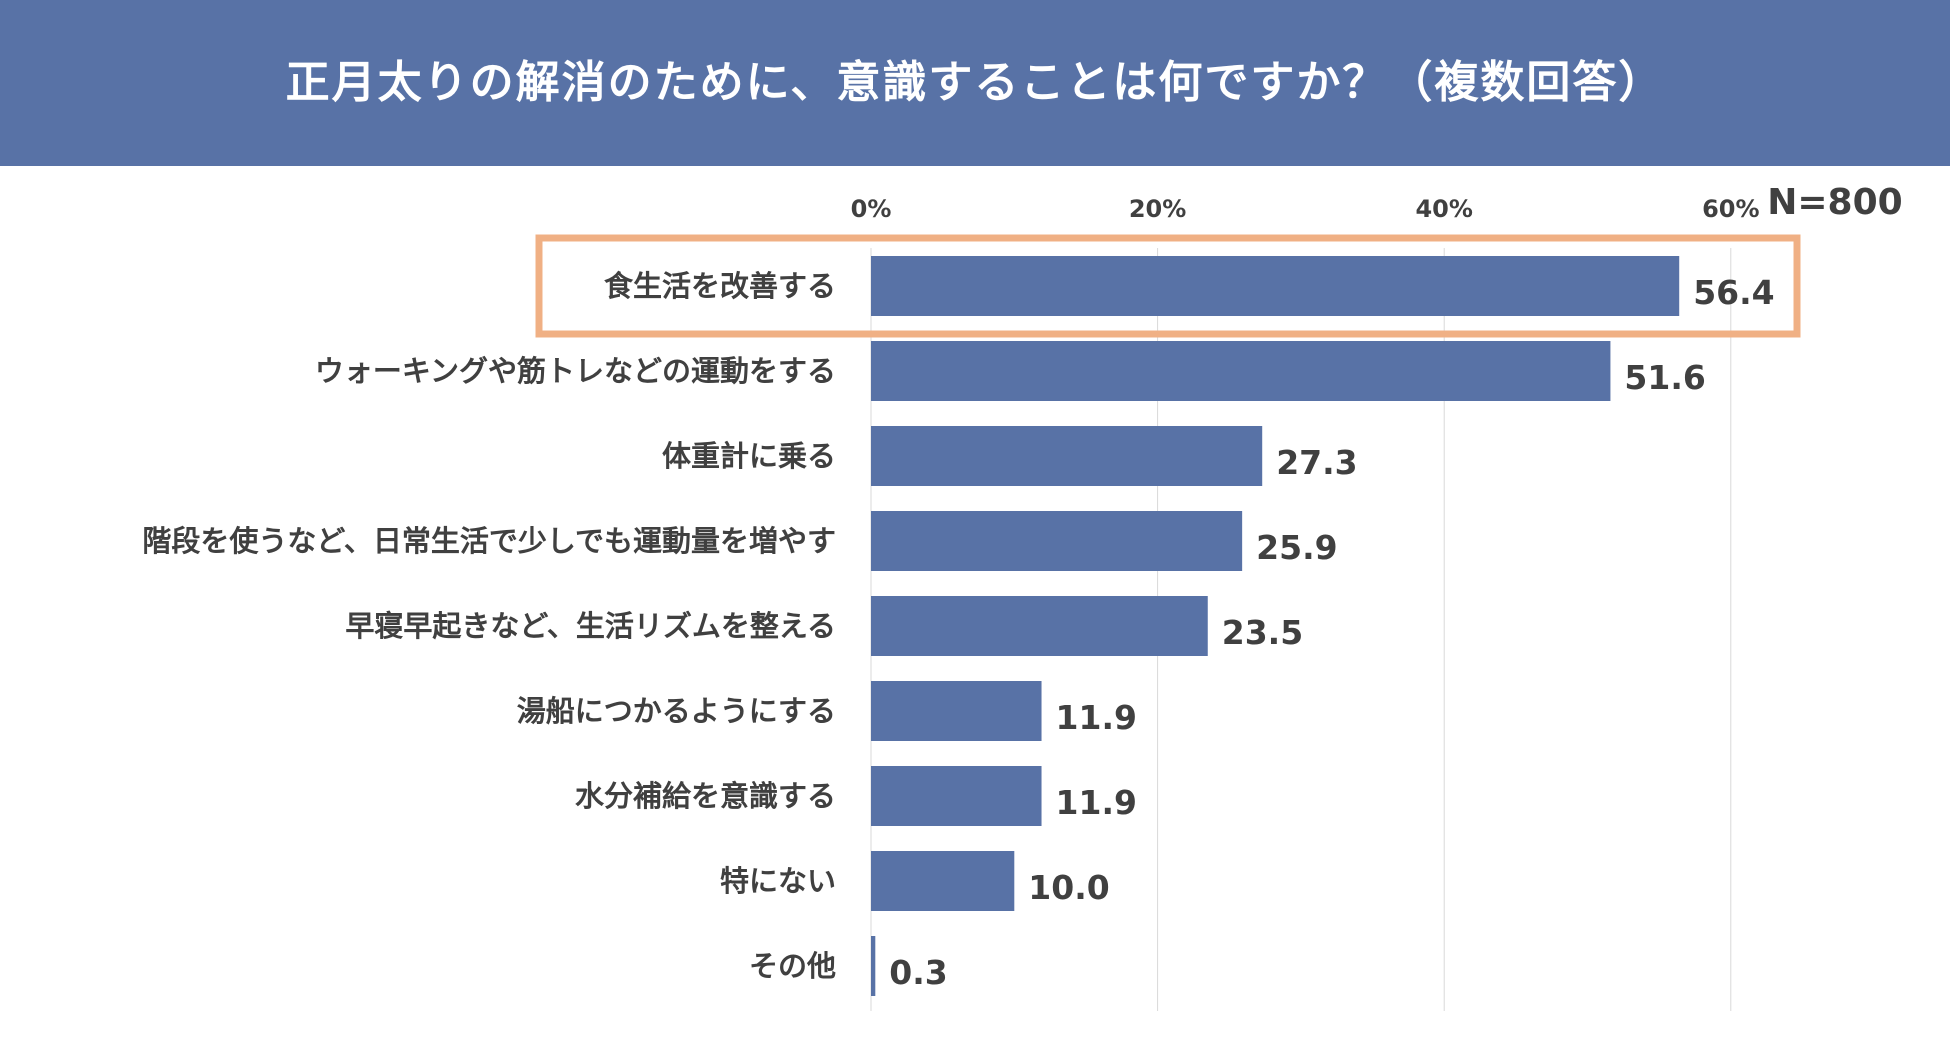 This screenshot has height=1051, width=1950. What do you see at coordinates (489, 541) in the screenshot?
I see `category-label: 階段を使うなど、日常生活で少しでも運動量を増やす` at bounding box center [489, 541].